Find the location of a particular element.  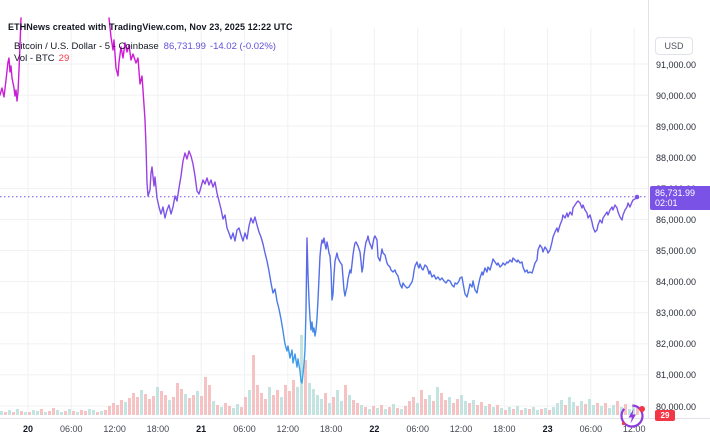

price-tick-label: 90,000.00 is located at coordinates (676, 95).